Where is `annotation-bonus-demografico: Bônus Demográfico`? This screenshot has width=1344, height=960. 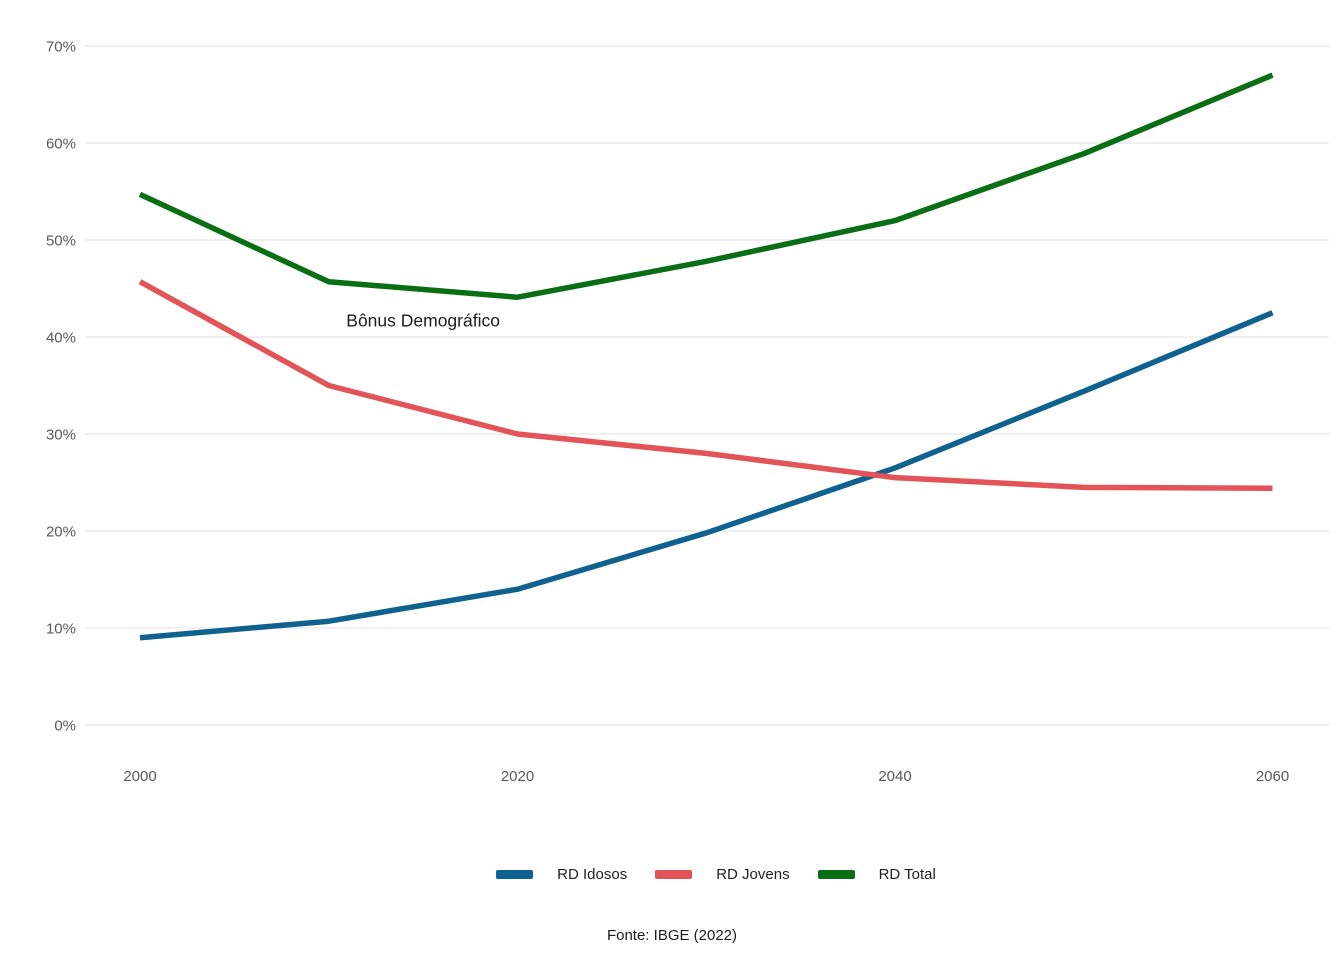 annotation-bonus-demografico: Bônus Demográfico is located at coordinates (423, 321).